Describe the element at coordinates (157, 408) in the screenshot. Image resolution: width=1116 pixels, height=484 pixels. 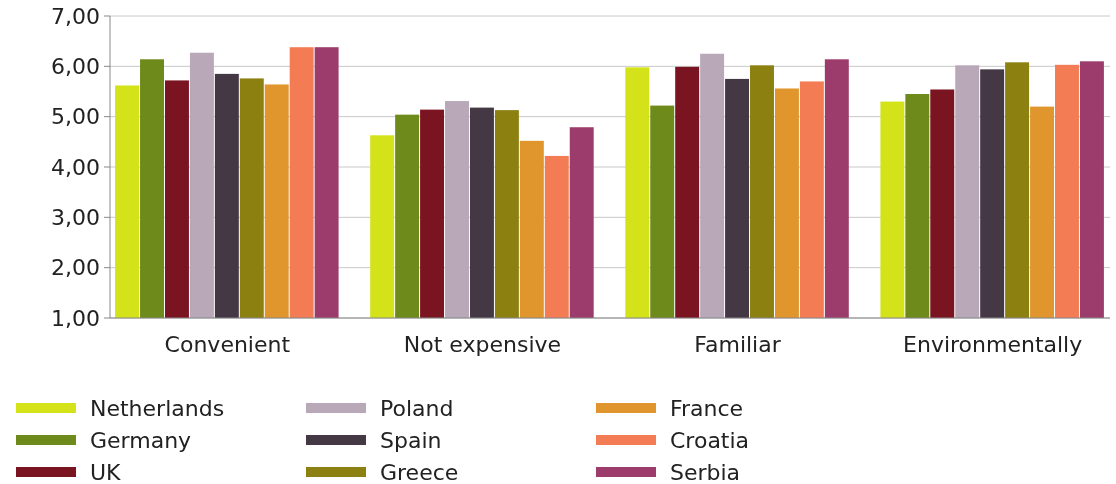
I see `legend-label: Netherlands` at that location.